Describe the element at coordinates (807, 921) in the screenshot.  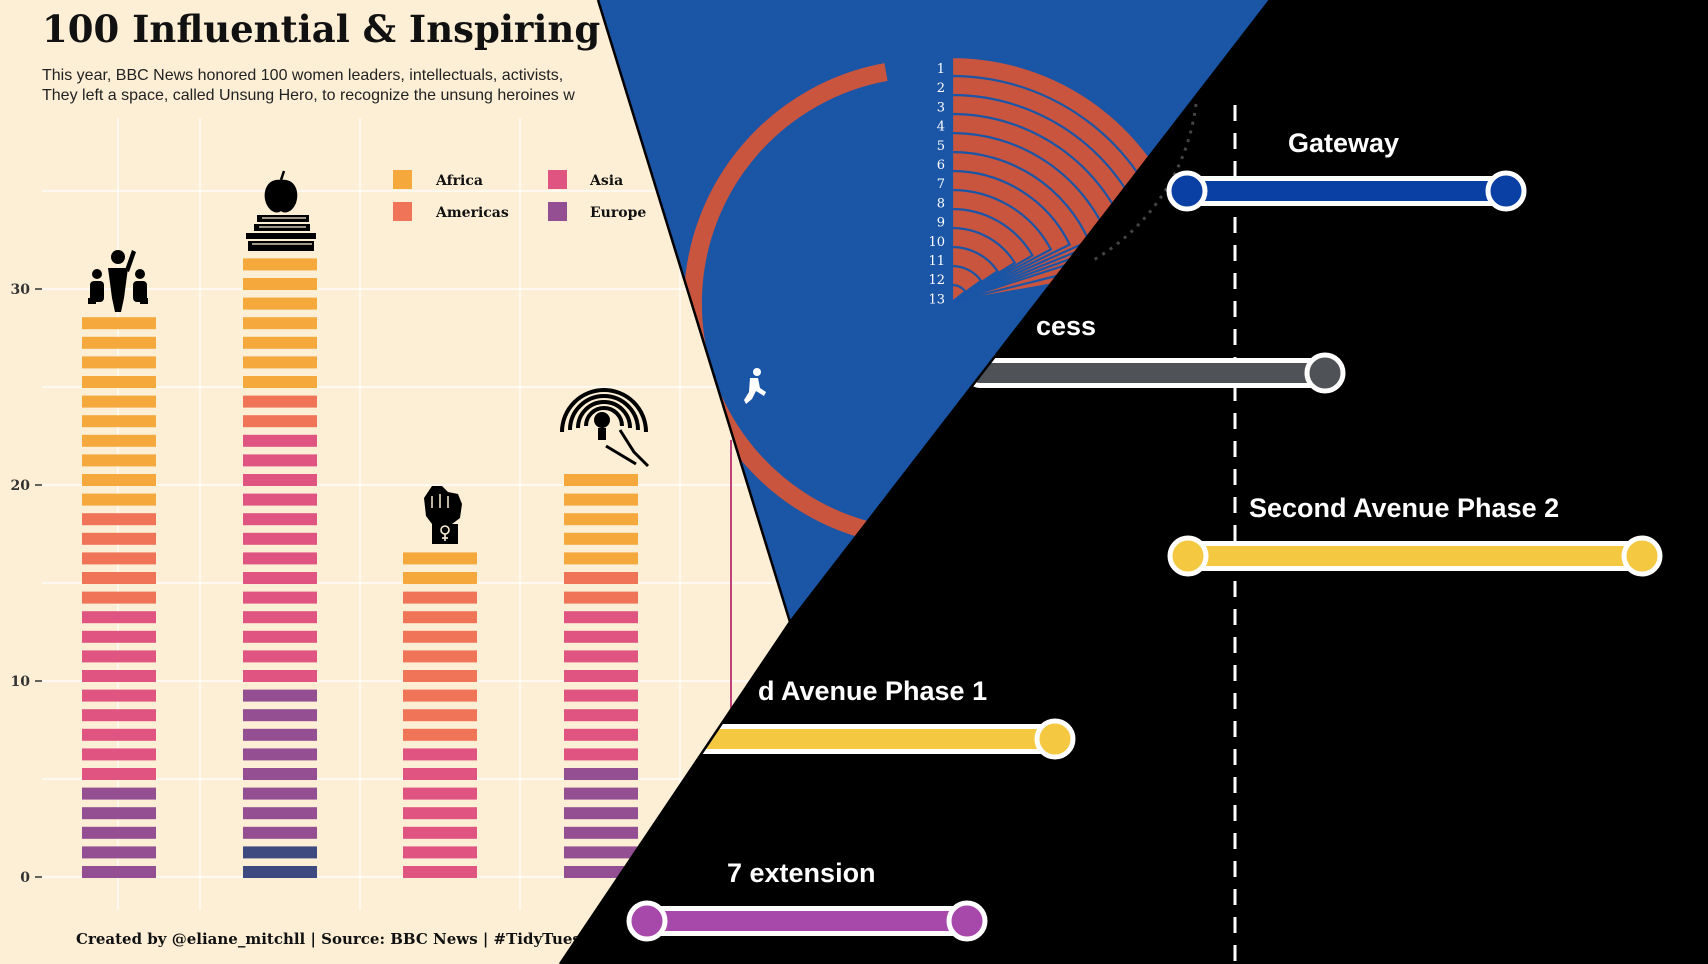
I see `timeline-bar-7-extension` at that location.